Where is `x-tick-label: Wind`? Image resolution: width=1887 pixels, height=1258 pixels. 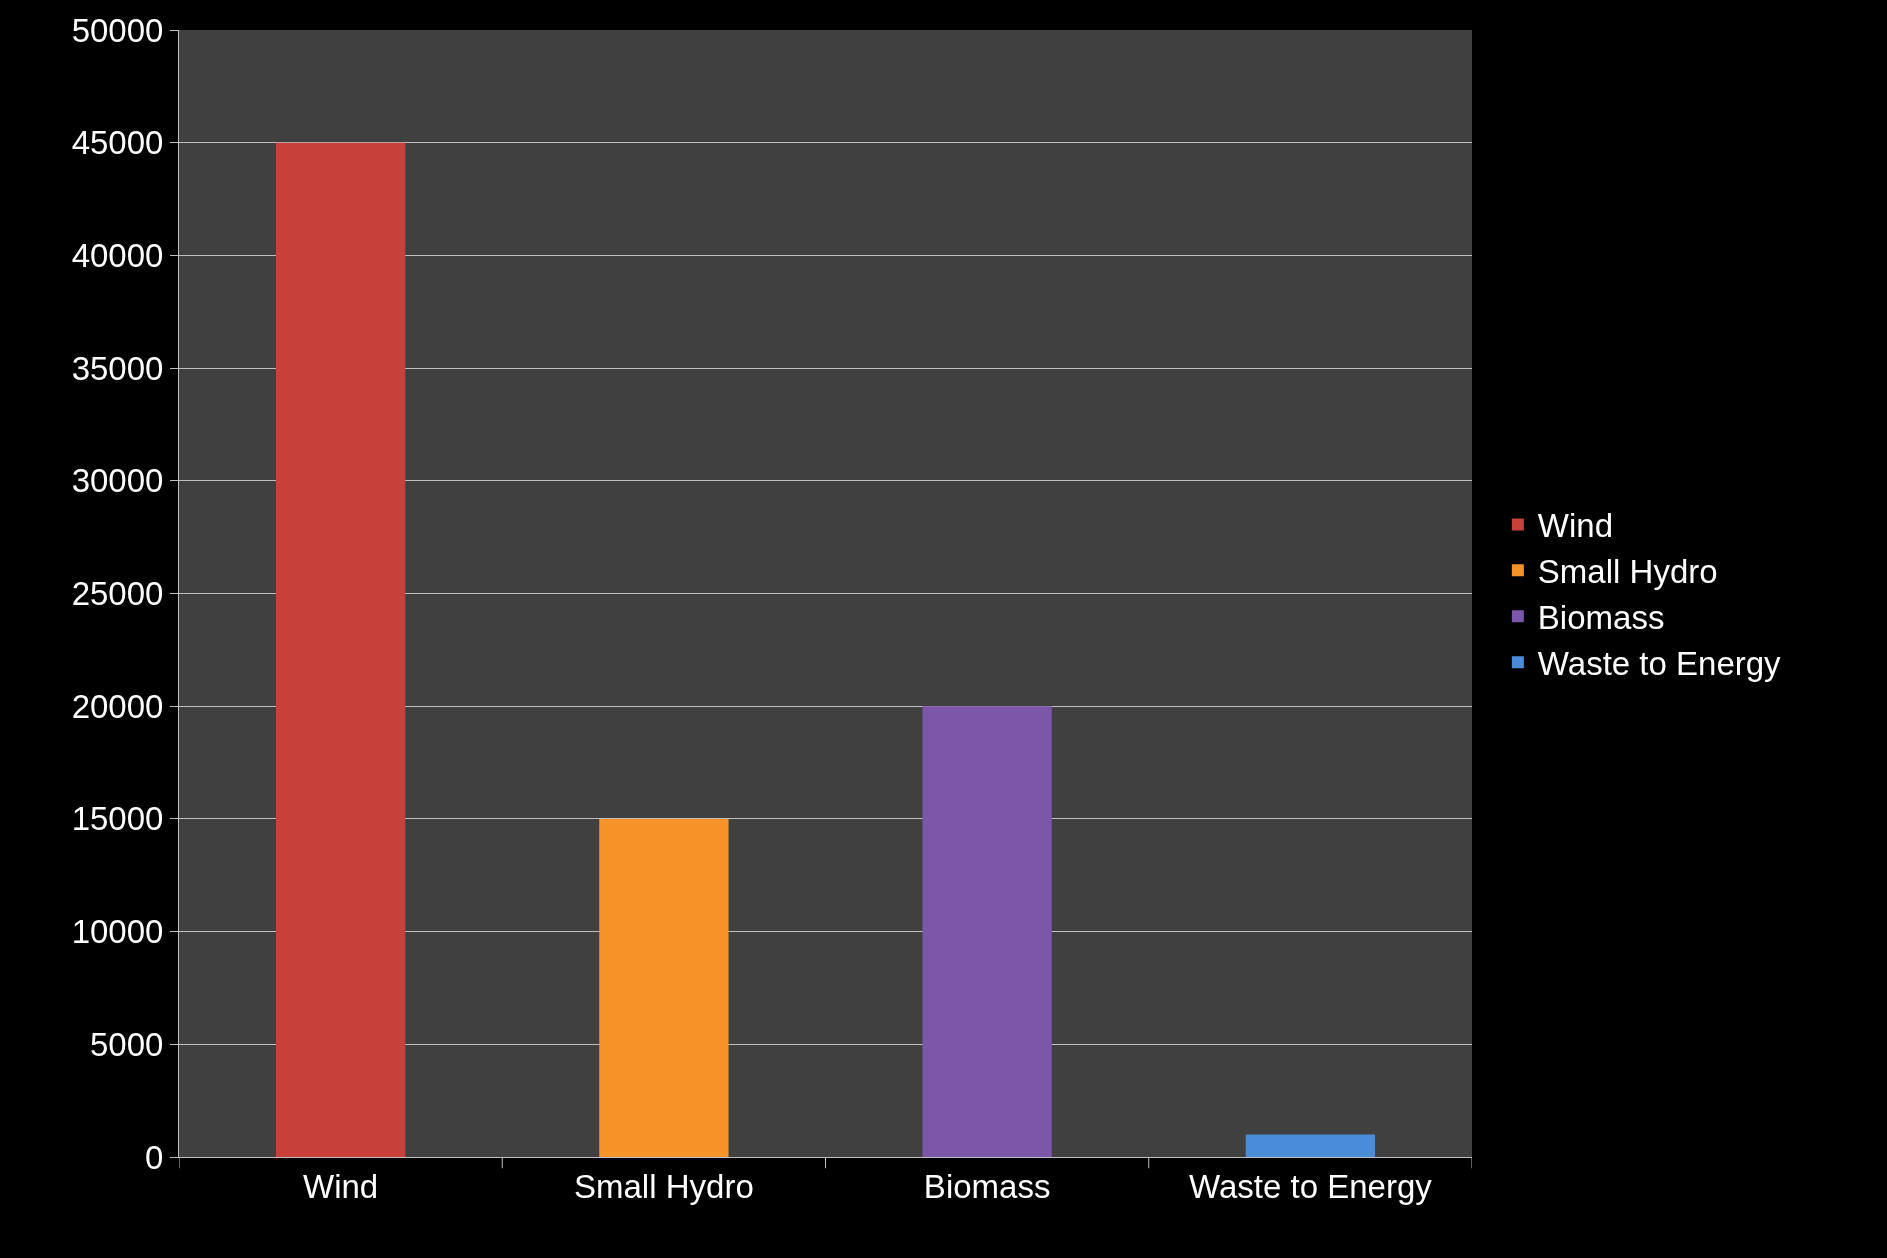 x-tick-label: Wind is located at coordinates (341, 1186).